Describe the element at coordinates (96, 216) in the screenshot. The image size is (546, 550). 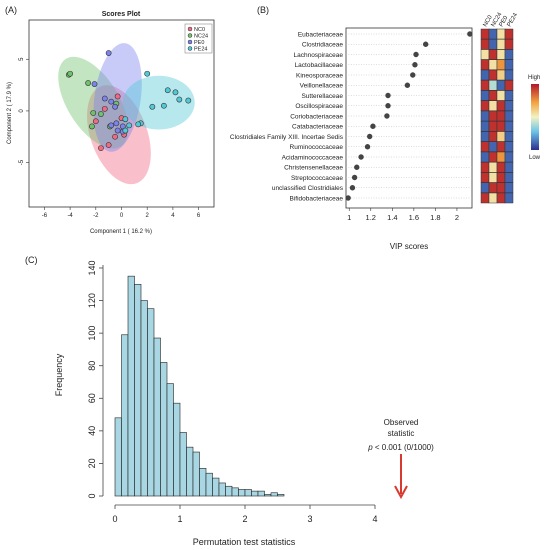
I see `scores-xtick-label: -2` at that location.